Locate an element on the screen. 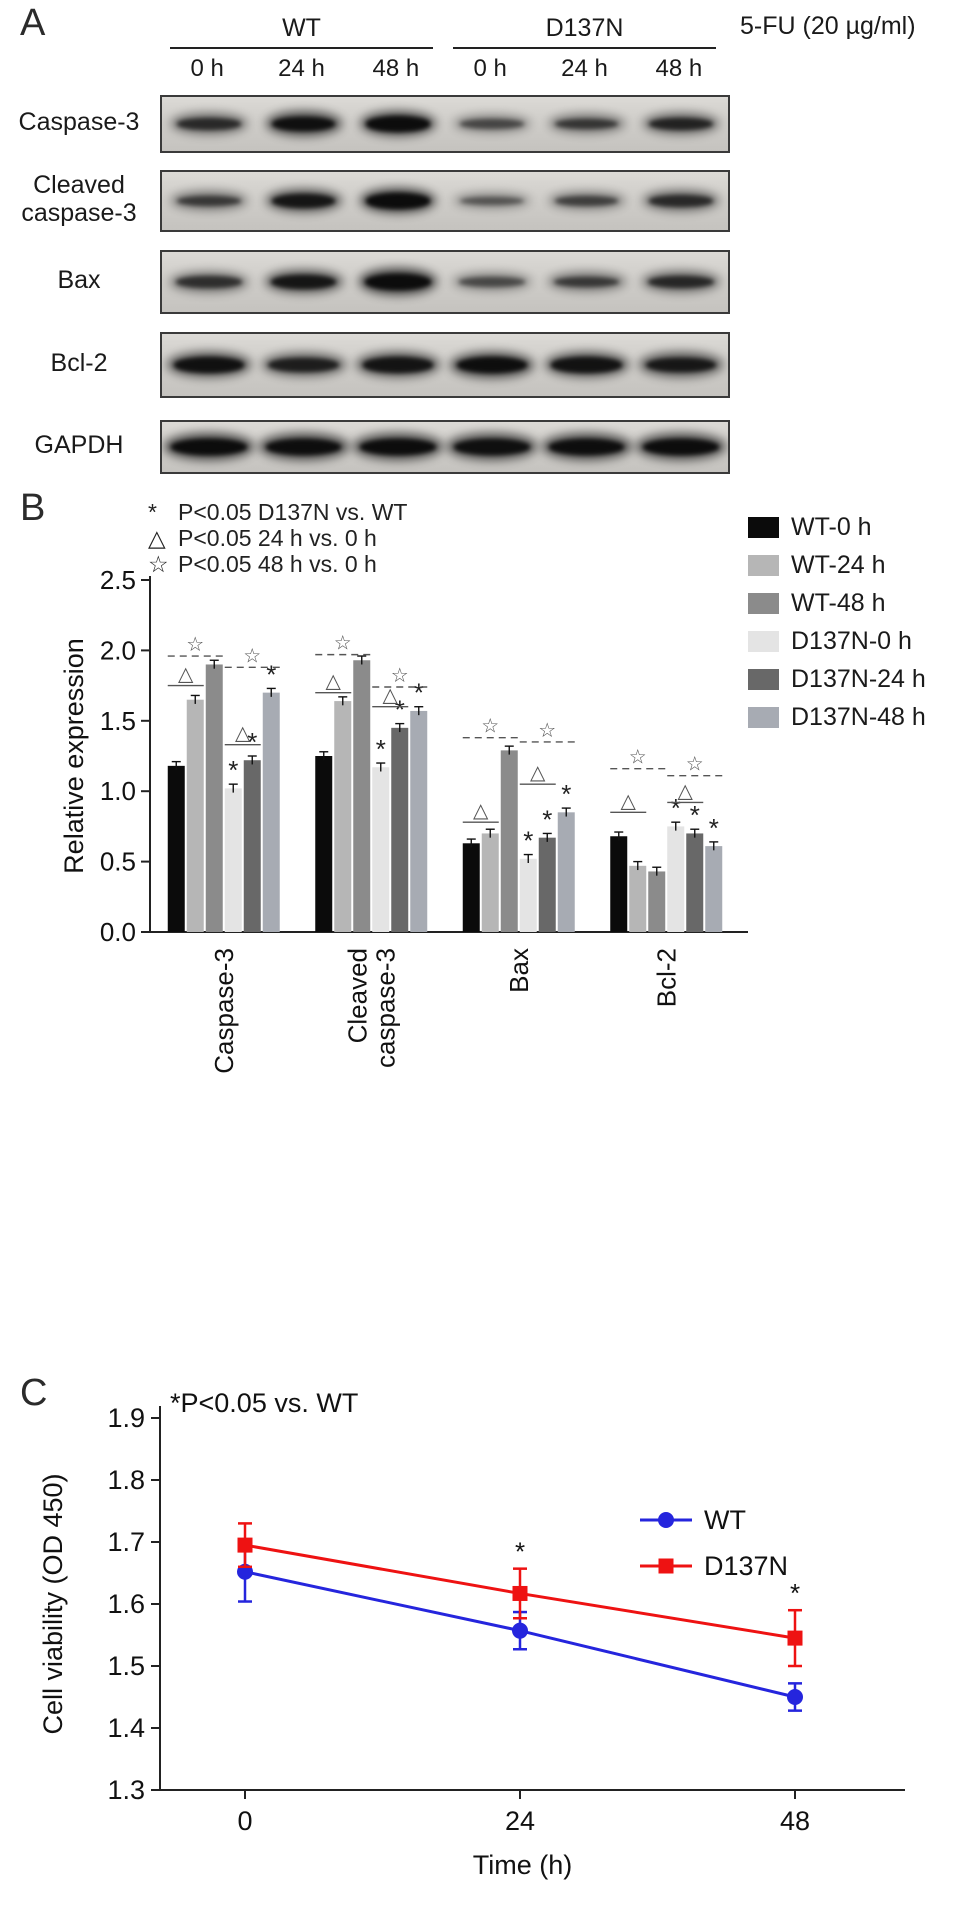 Image resolution: width=969 pixels, height=1916 pixels. bar-d137n-0-h-bax is located at coordinates (528, 895).